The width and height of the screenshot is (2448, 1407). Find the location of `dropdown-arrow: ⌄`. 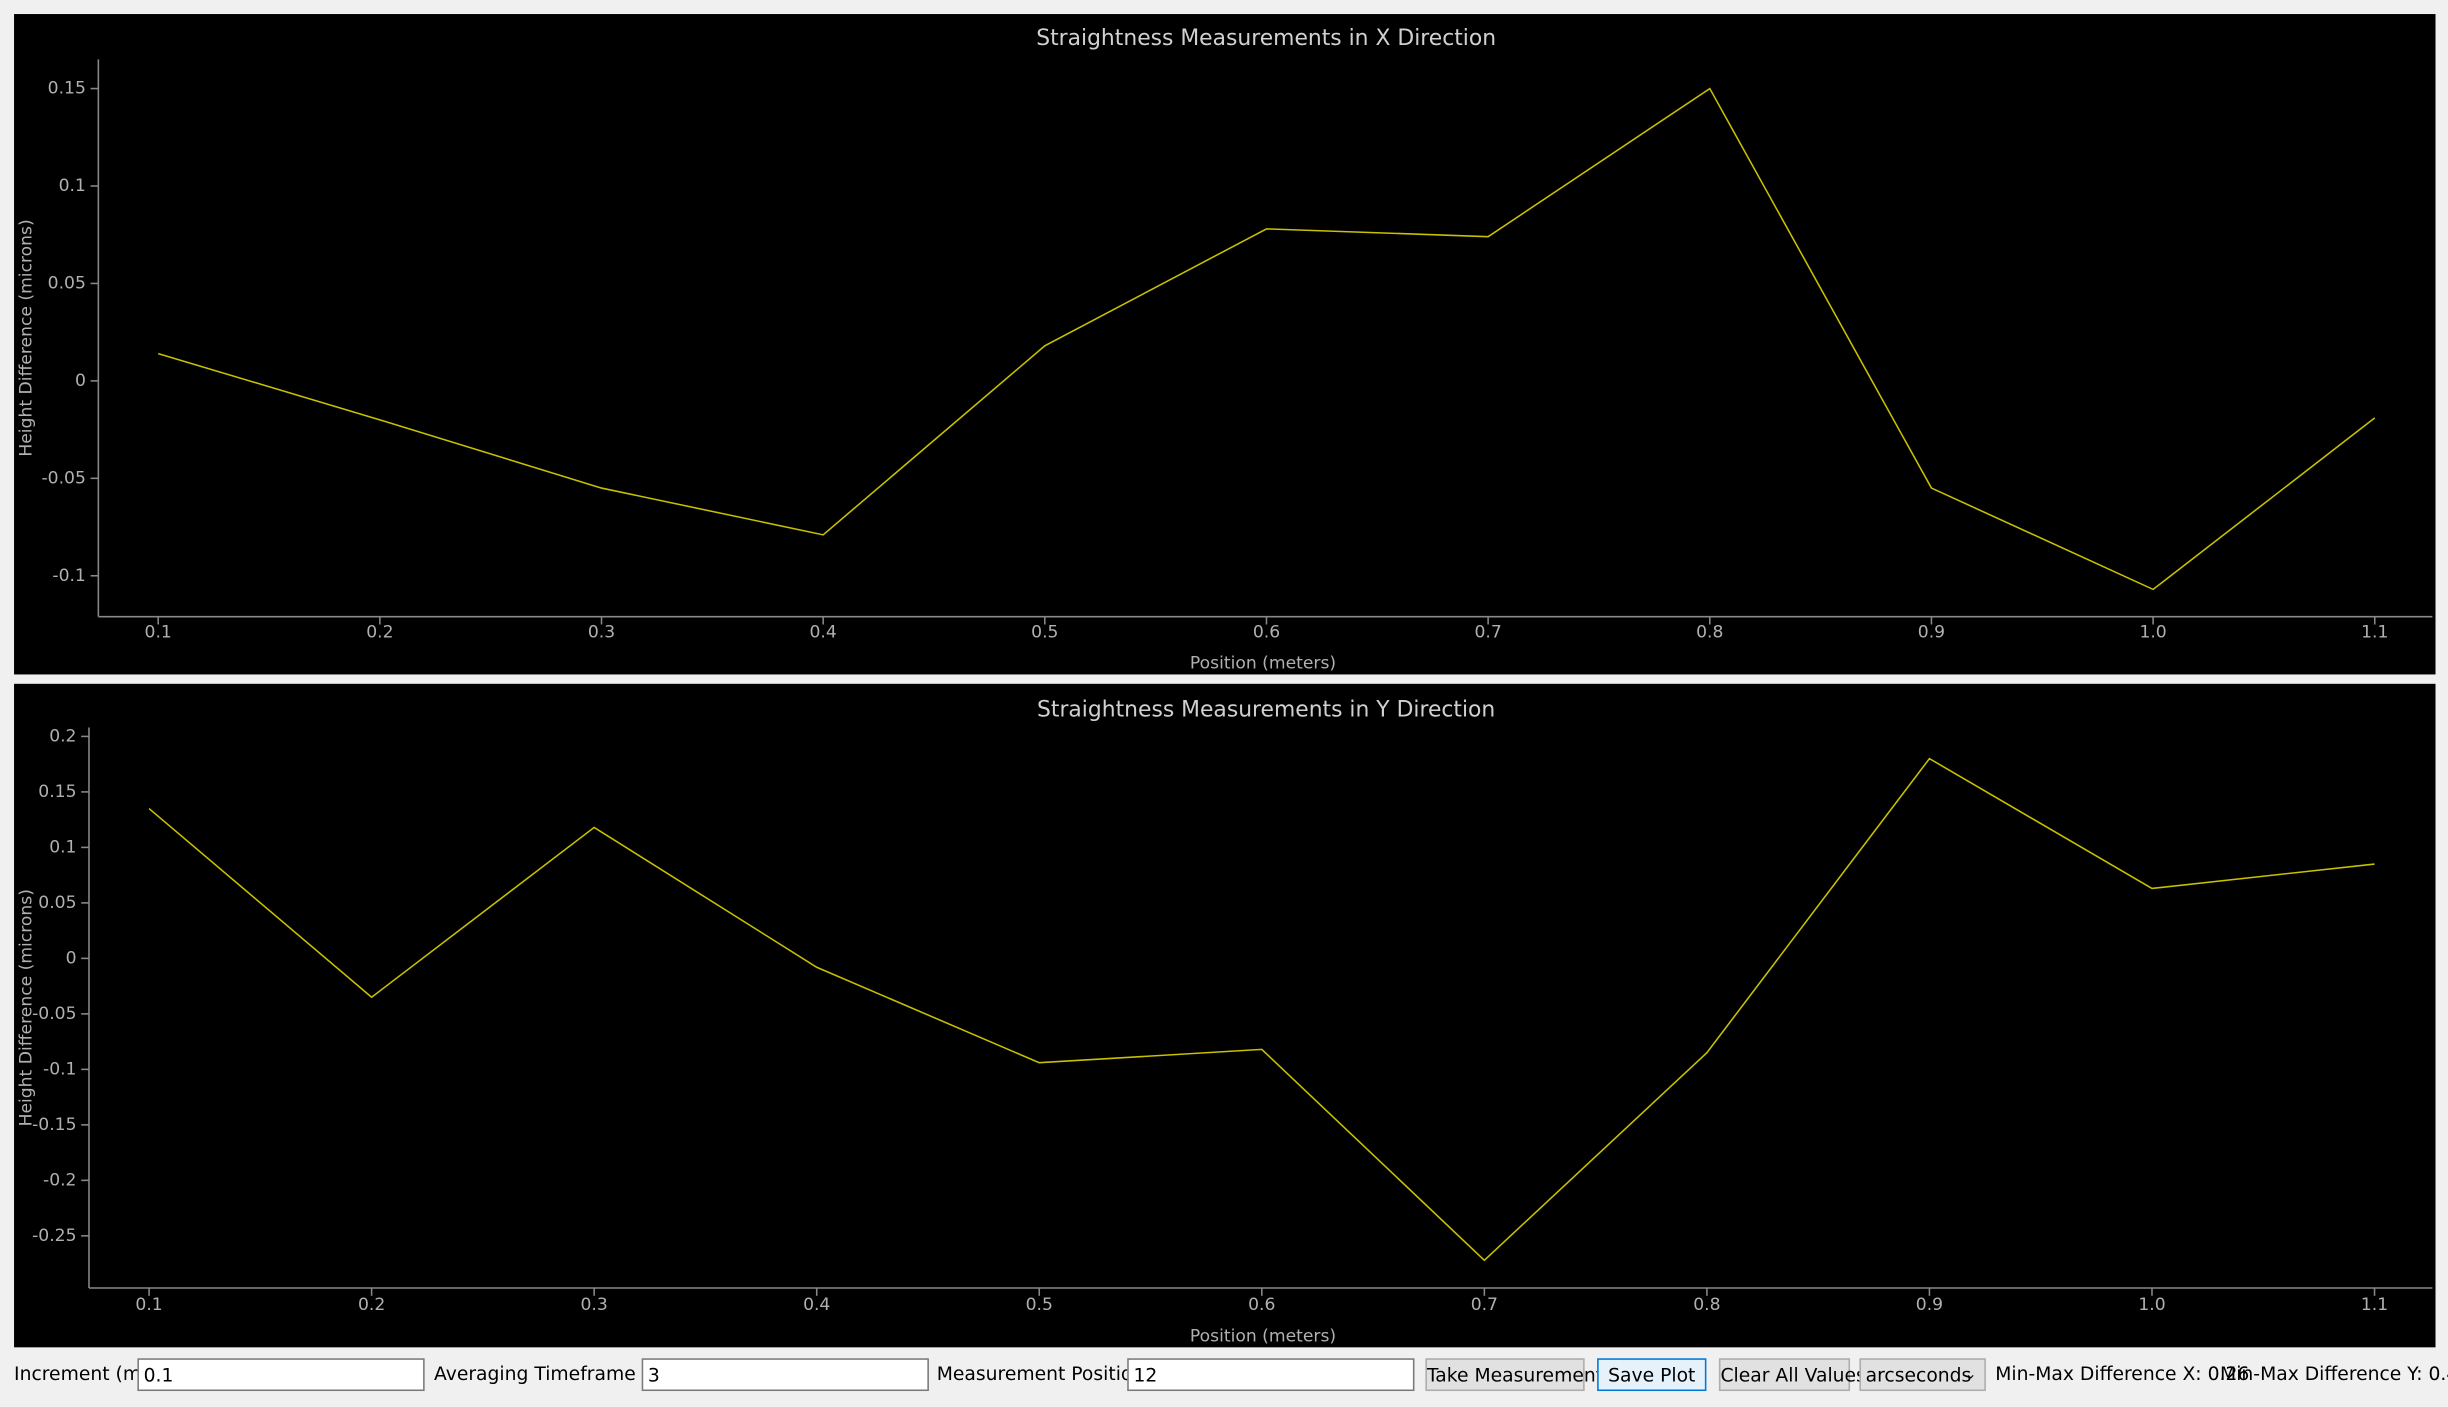

dropdown-arrow: ⌄ is located at coordinates (1970, 1375).